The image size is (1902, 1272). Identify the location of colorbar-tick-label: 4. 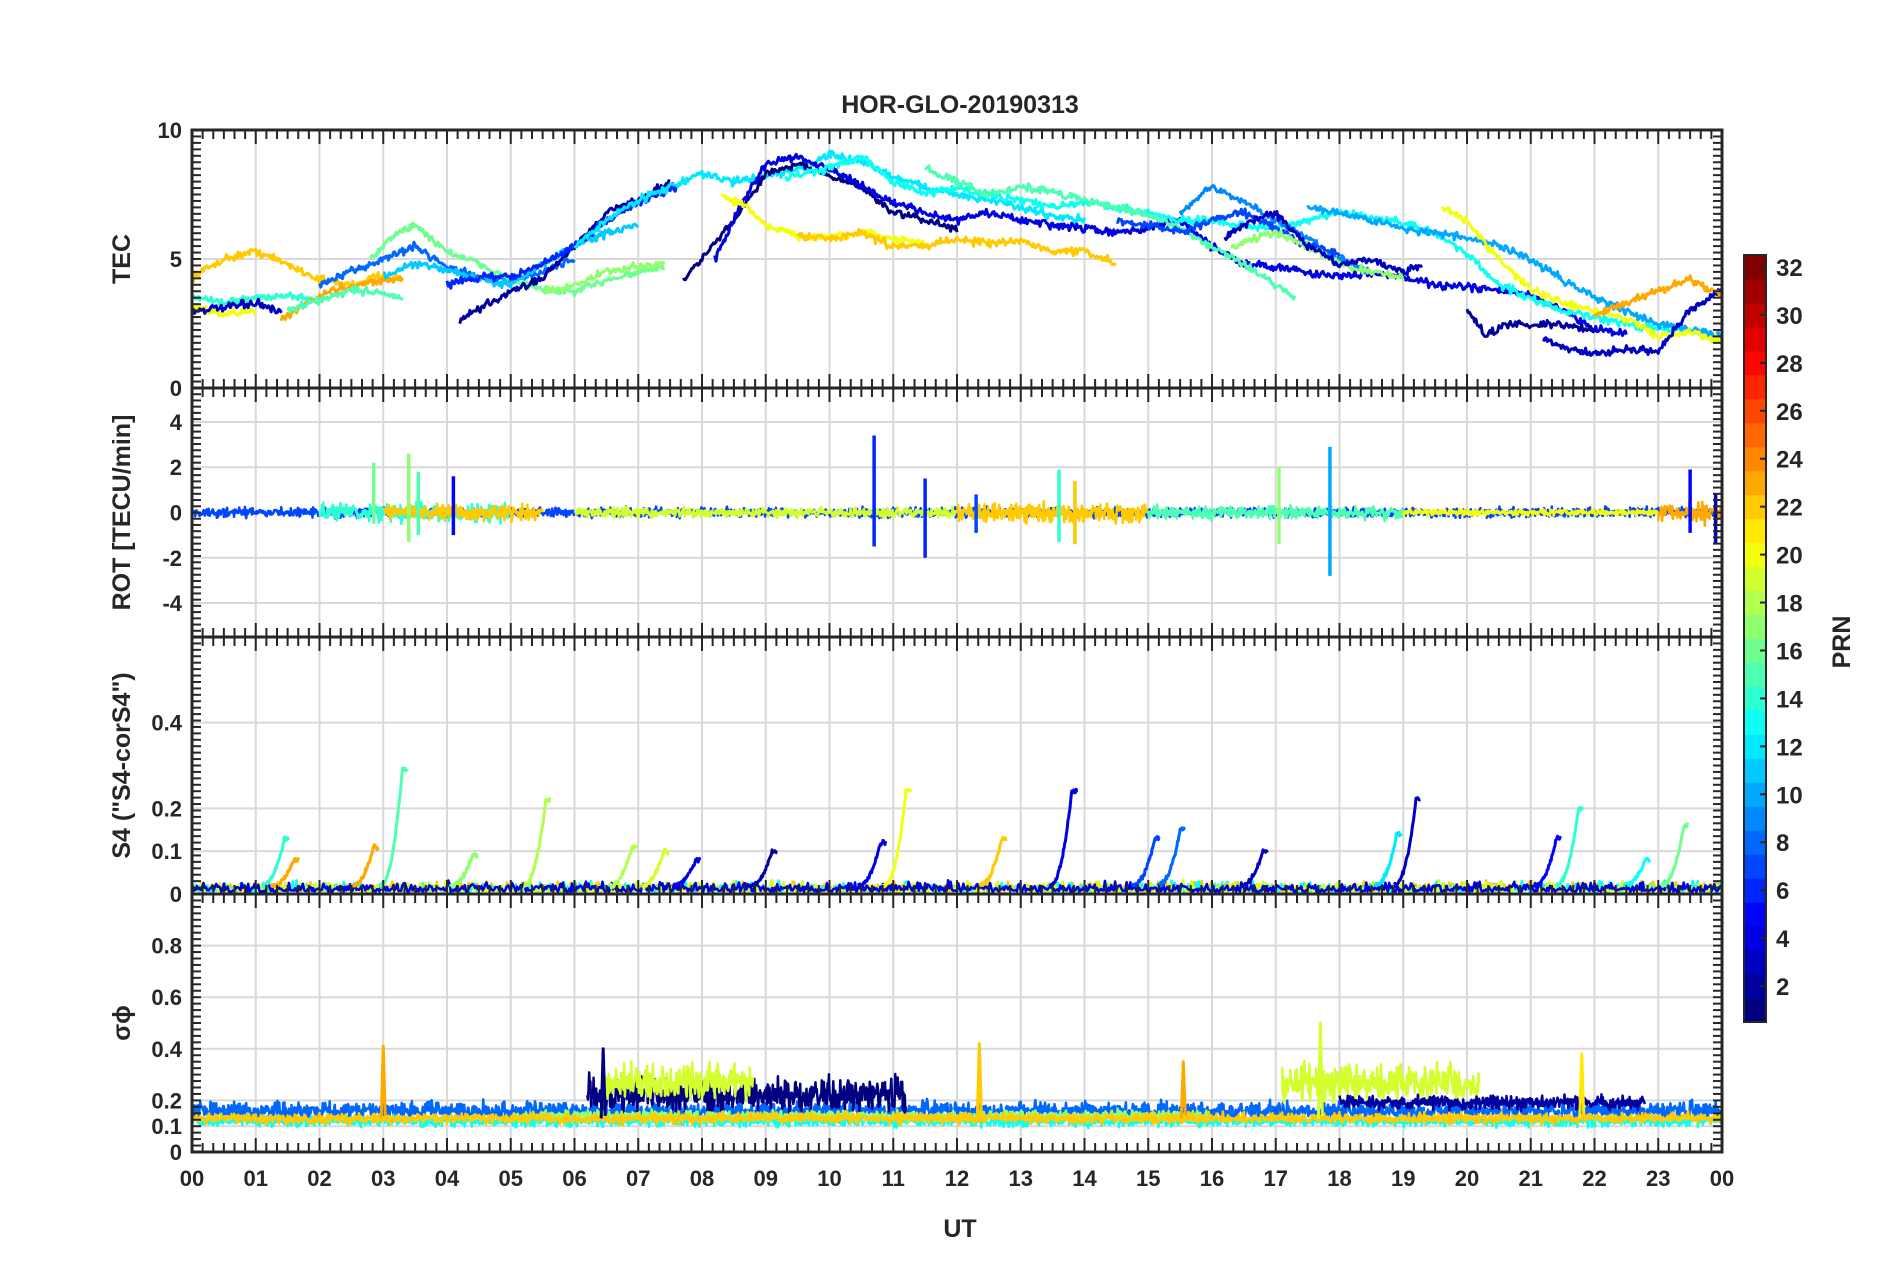
(1783, 939).